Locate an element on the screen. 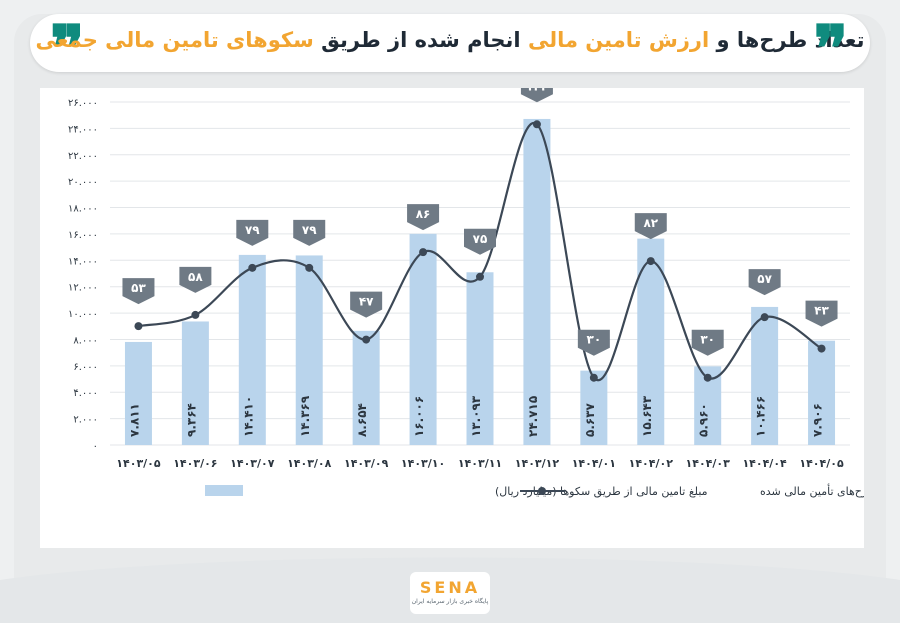 The height and width of the screenshot is (623, 900). y-tick-label: ۱۲.۰۰۰ is located at coordinates (83, 288).